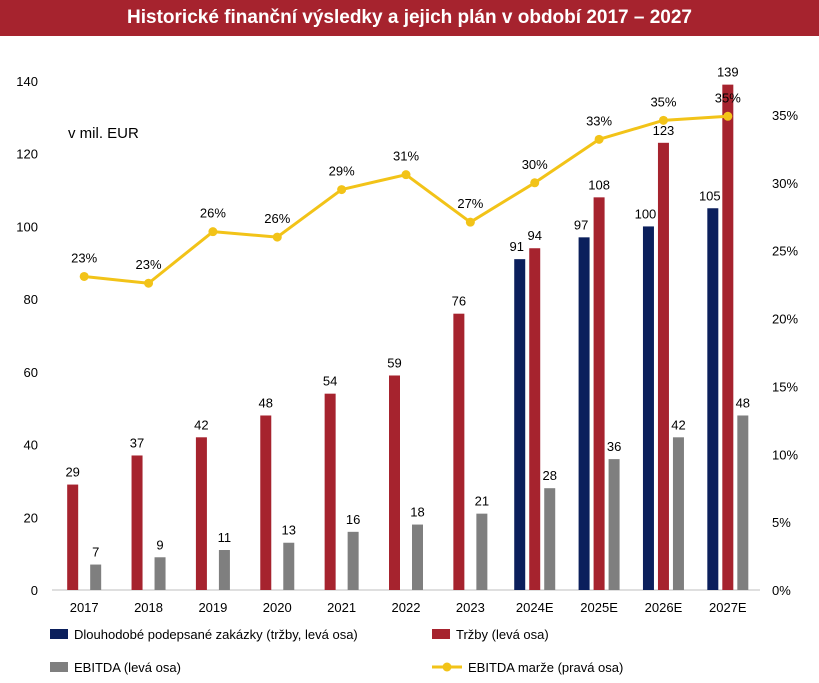  What do you see at coordinates (728, 607) in the screenshot?
I see `x-tick-label: 2027E` at bounding box center [728, 607].